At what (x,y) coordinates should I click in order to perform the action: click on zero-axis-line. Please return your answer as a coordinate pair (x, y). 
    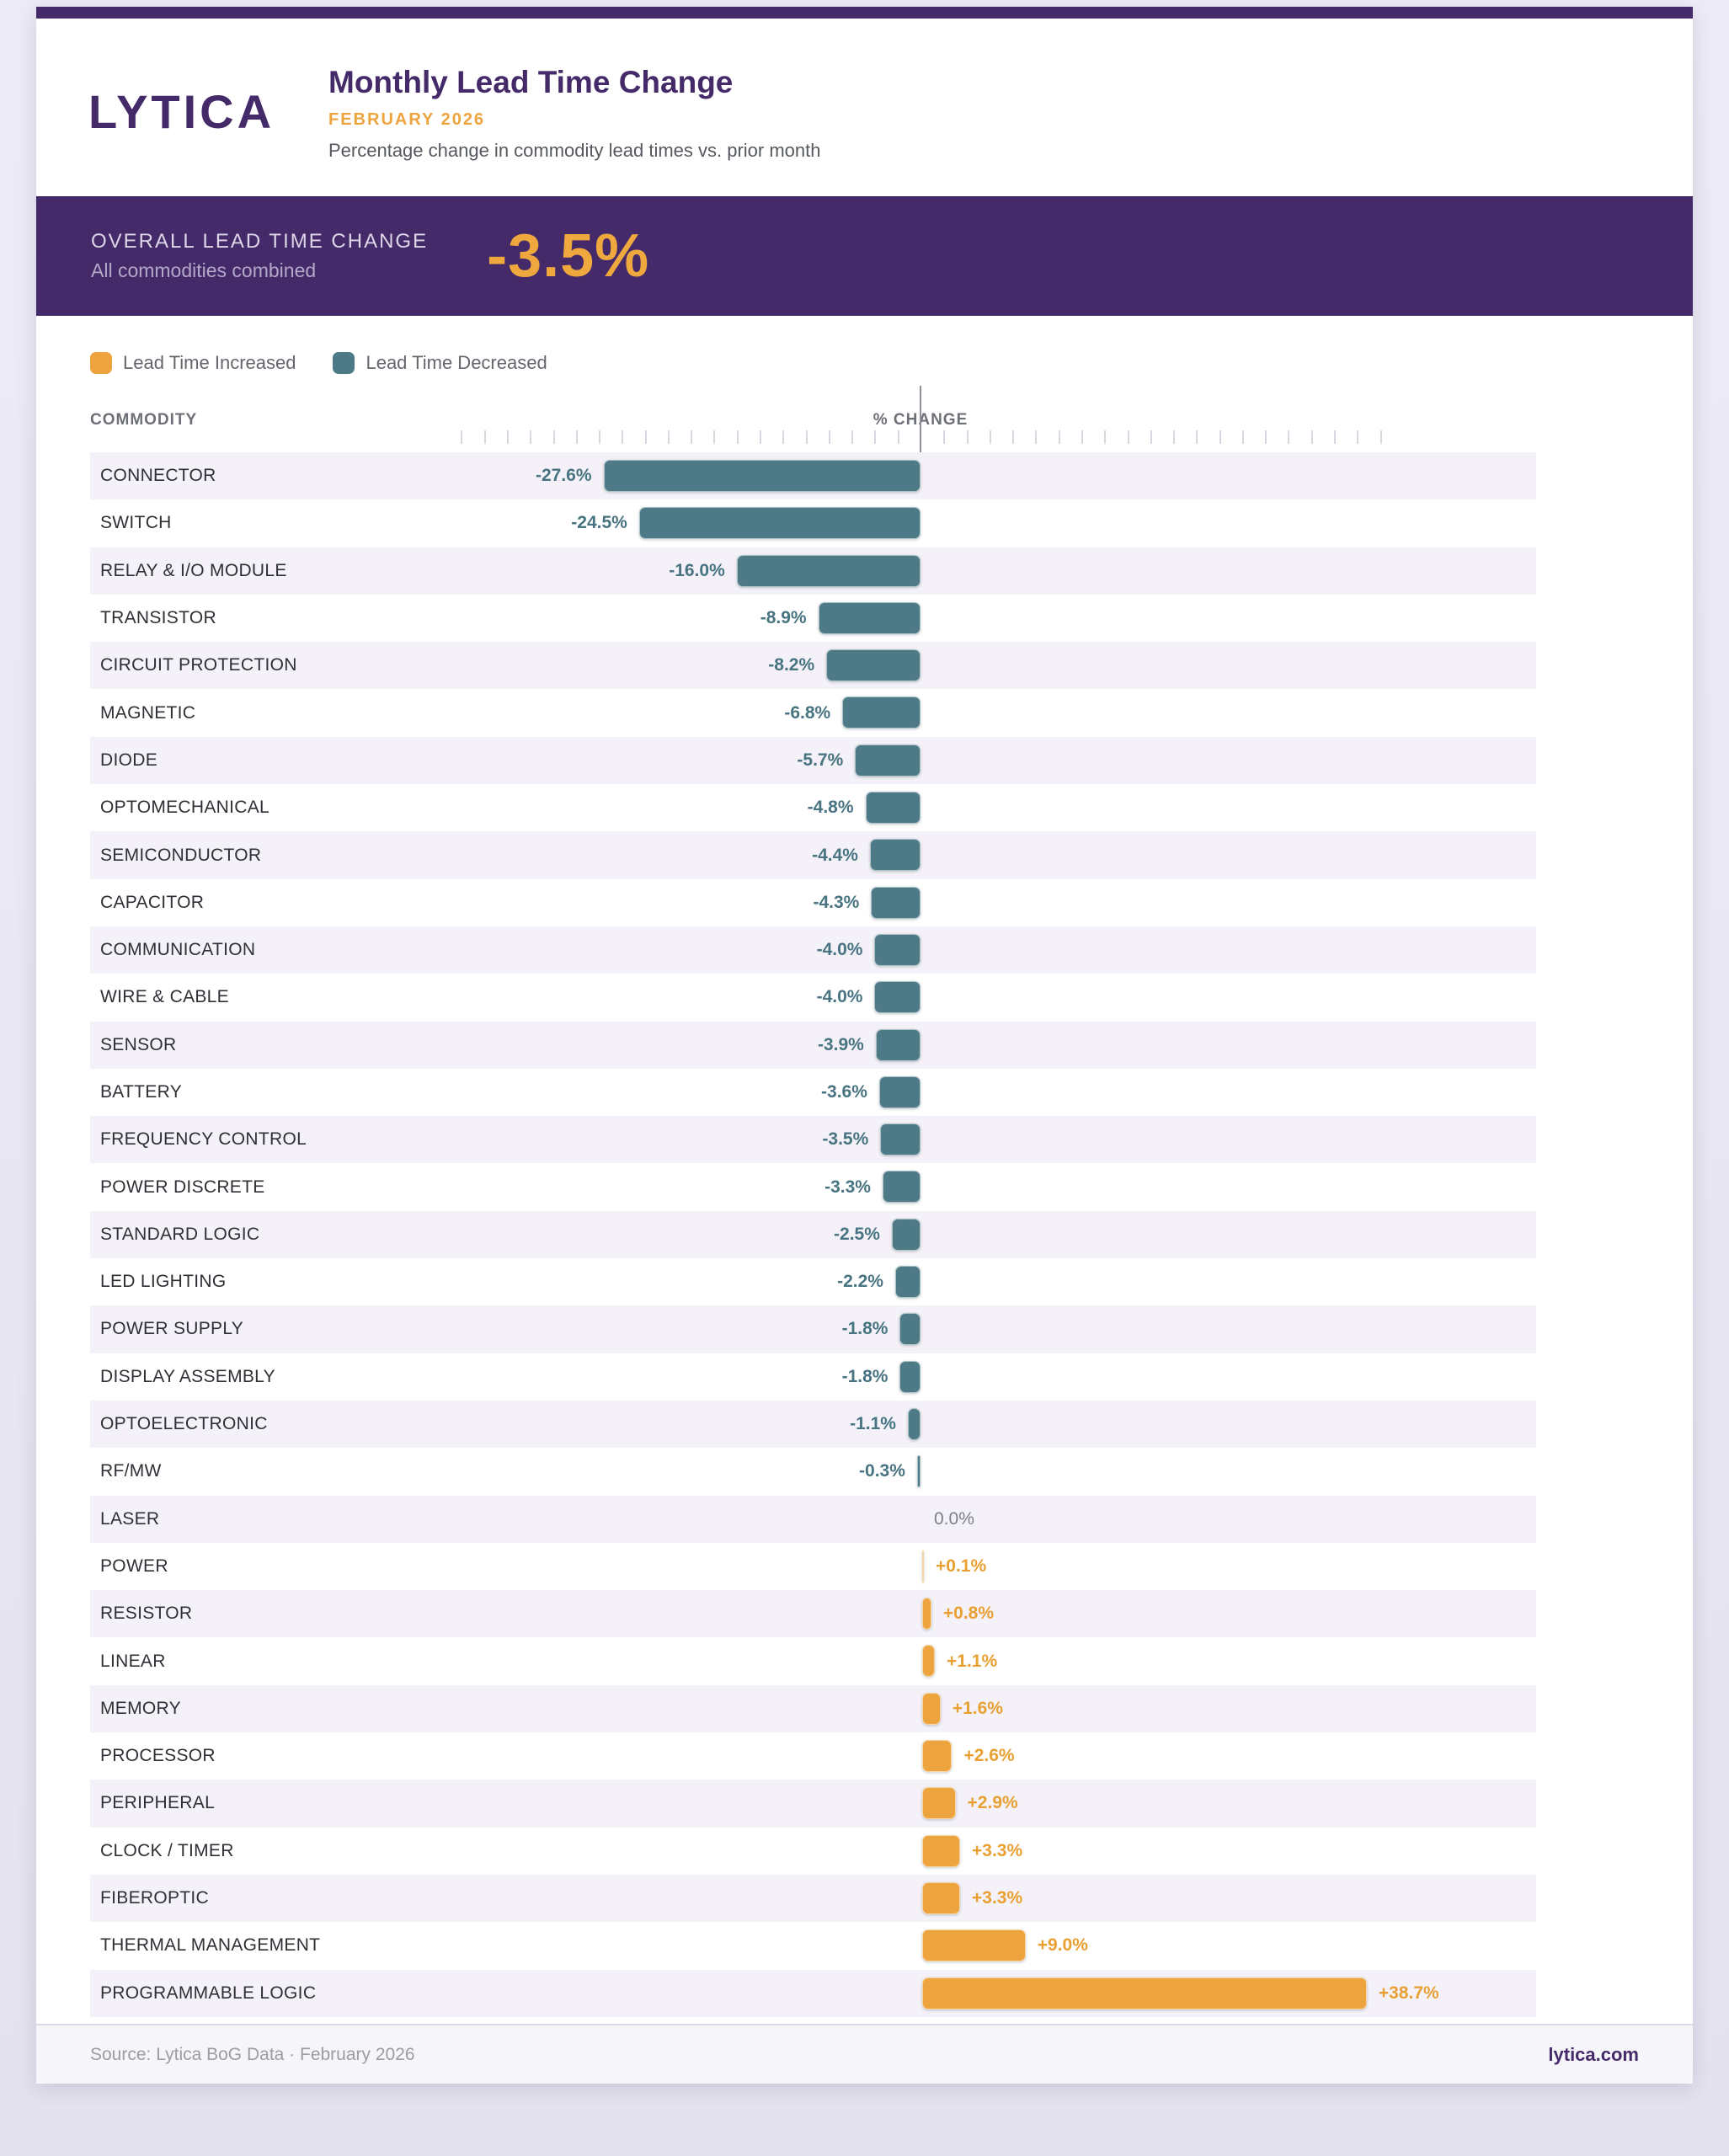
    Looking at the image, I should click on (920, 419).